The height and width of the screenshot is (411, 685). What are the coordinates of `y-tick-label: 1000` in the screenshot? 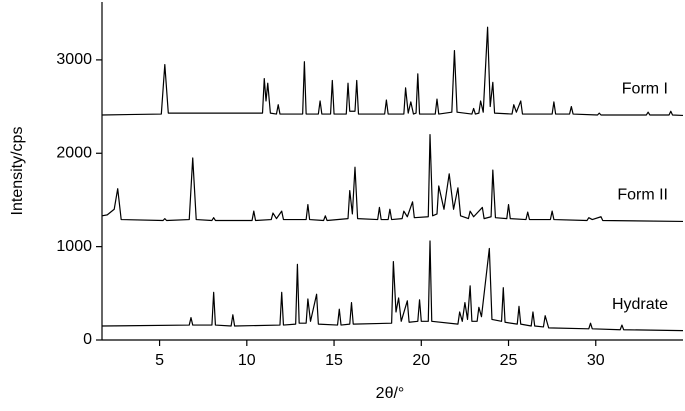 It's located at (74, 246).